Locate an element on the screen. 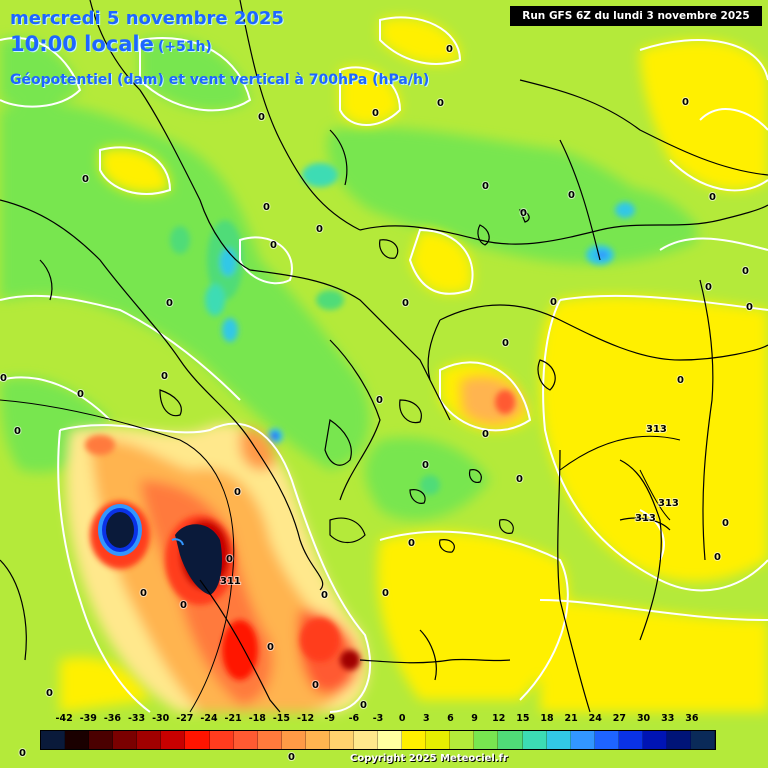  legend-tick-label: -21 is located at coordinates (233, 718).